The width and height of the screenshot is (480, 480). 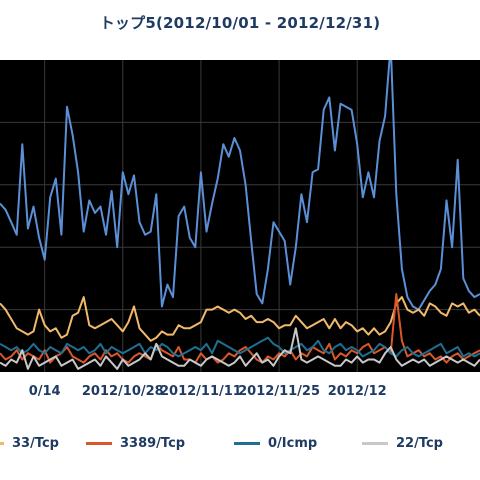 I want to click on x-tick-label: 2012/11/25, so click(x=279, y=391).